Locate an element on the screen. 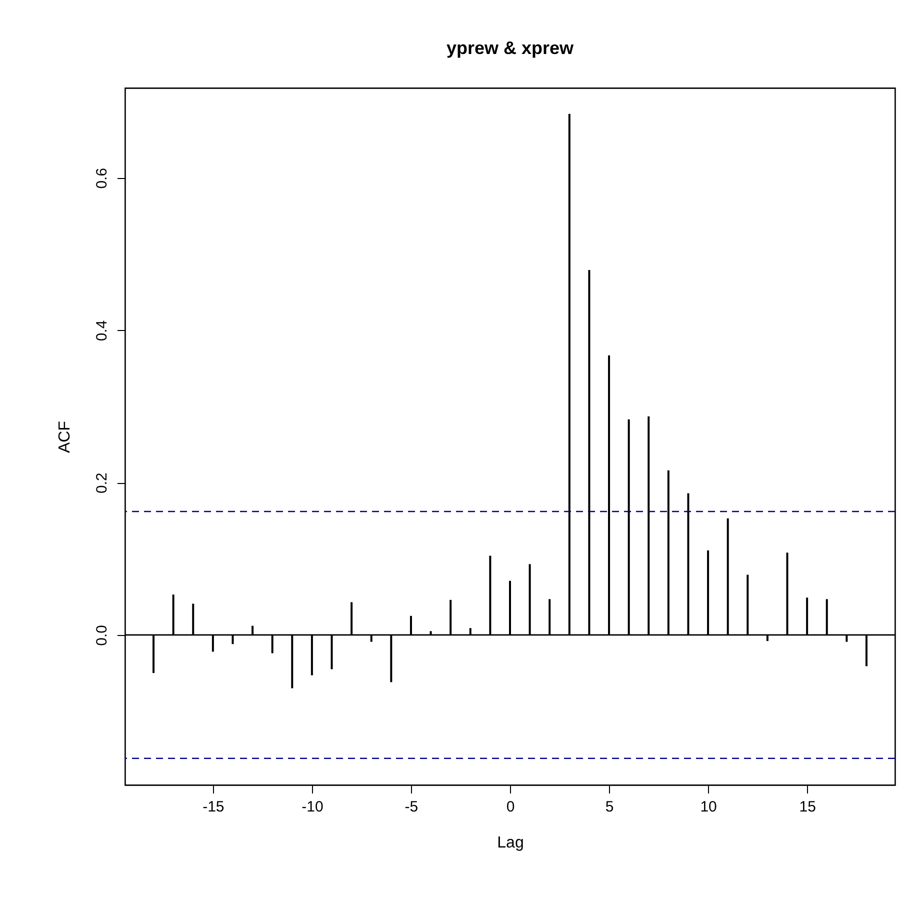 The image size is (899, 903). y-tick-label: 0.4 is located at coordinates (102, 331).